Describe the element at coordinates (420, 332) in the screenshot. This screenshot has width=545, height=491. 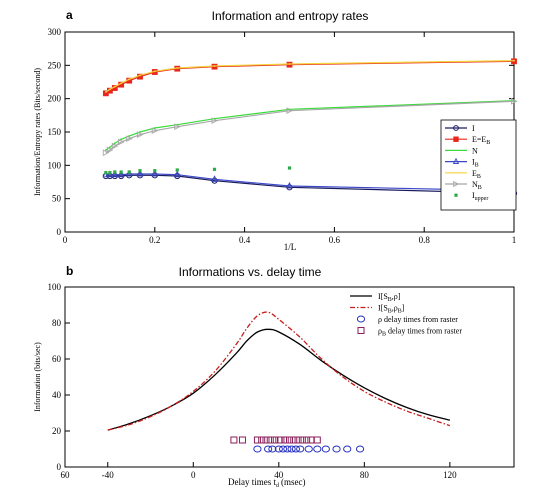
I see `legend-b-label-rhob-delay: ρB delay times from raster` at that location.